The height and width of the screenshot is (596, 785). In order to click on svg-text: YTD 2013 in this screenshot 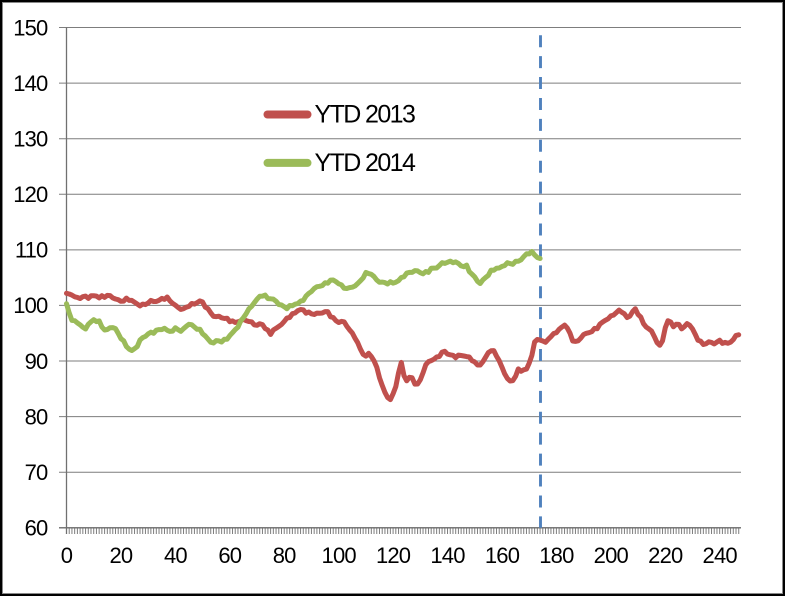, I will do `click(365, 114)`.